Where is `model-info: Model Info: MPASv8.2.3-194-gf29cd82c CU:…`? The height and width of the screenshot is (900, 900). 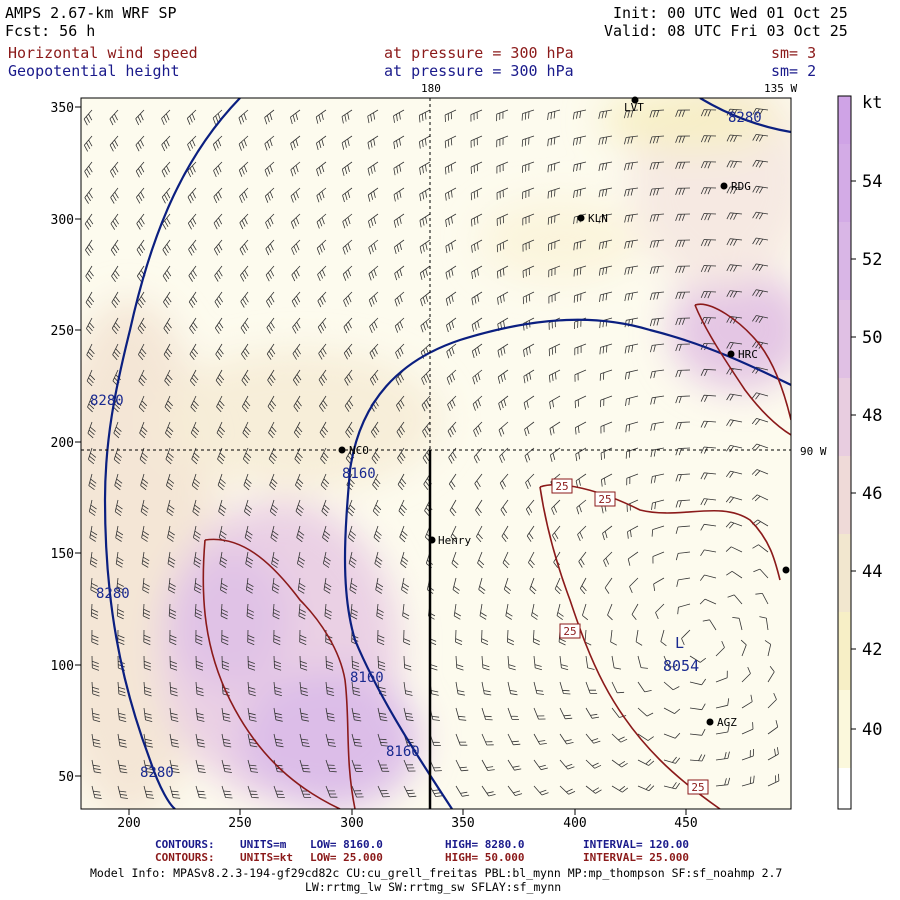
model-info: Model Info: MPASv8.2.3-194-gf29cd82c CU:… is located at coordinates (436, 873).